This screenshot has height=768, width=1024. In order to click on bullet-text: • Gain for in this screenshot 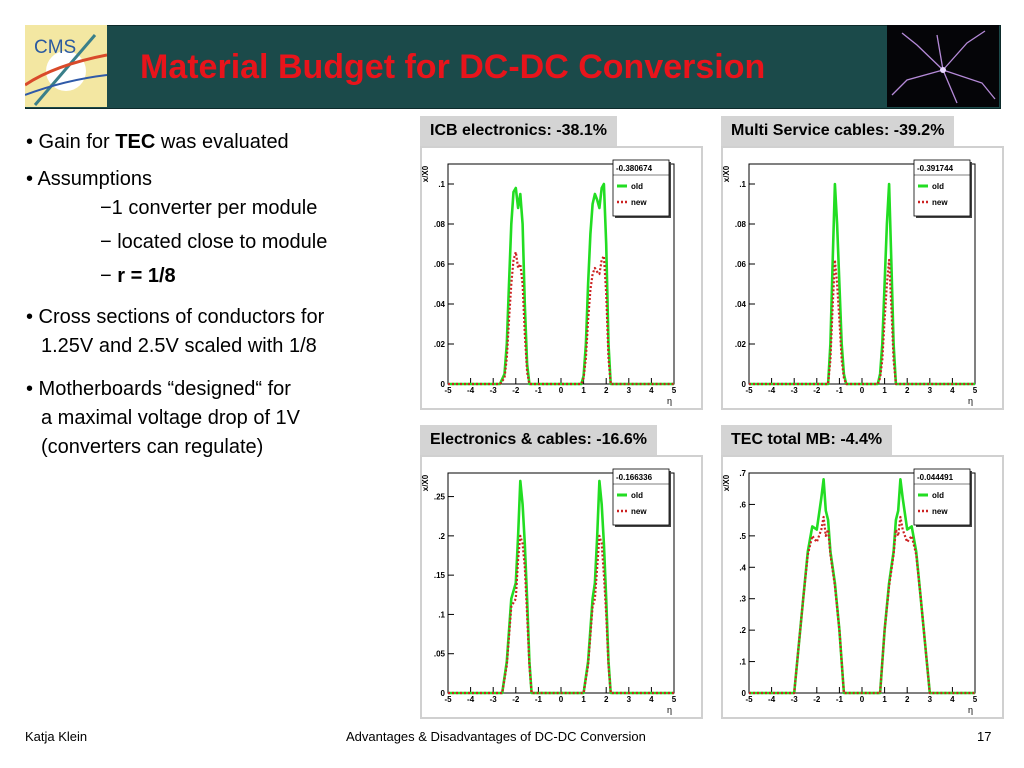, I will do `click(71, 142)`.